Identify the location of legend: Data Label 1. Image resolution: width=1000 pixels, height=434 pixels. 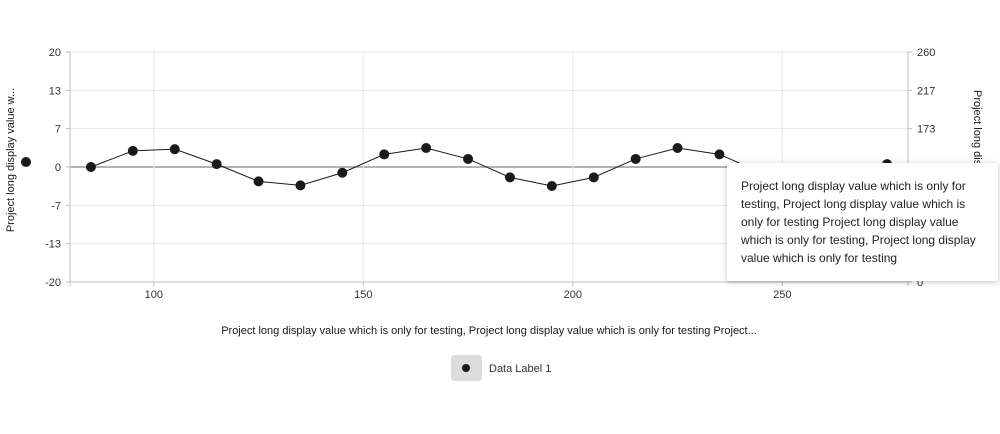
(501, 368).